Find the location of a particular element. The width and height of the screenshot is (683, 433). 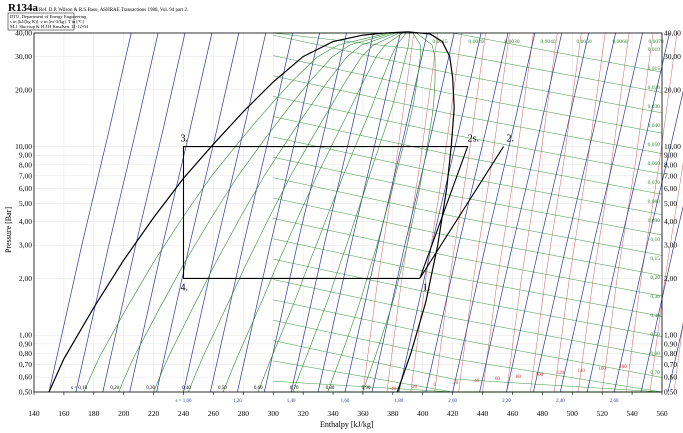

entropy-label: 1,80 is located at coordinates (398, 401).